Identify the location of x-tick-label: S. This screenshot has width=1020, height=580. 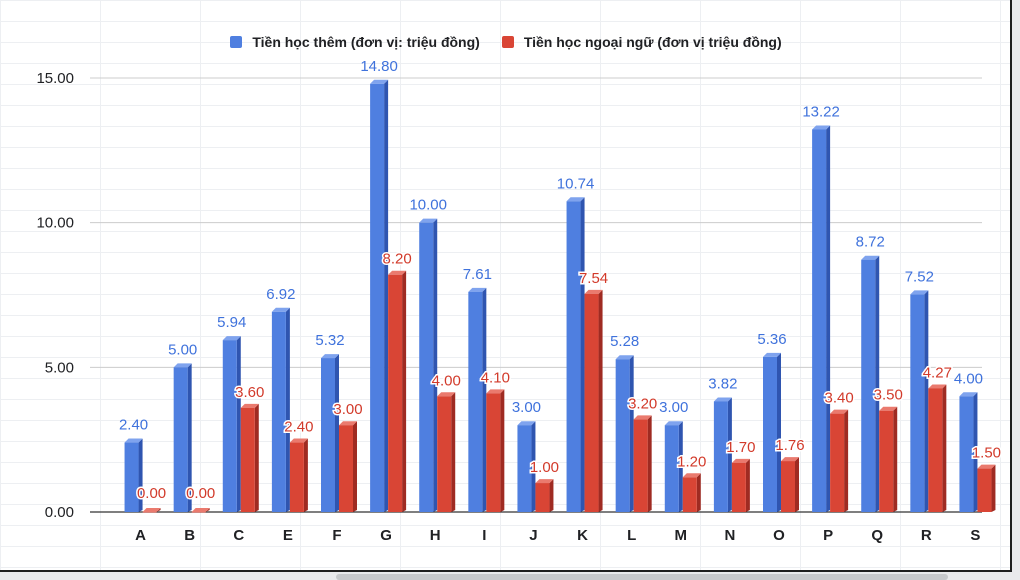
(975, 535).